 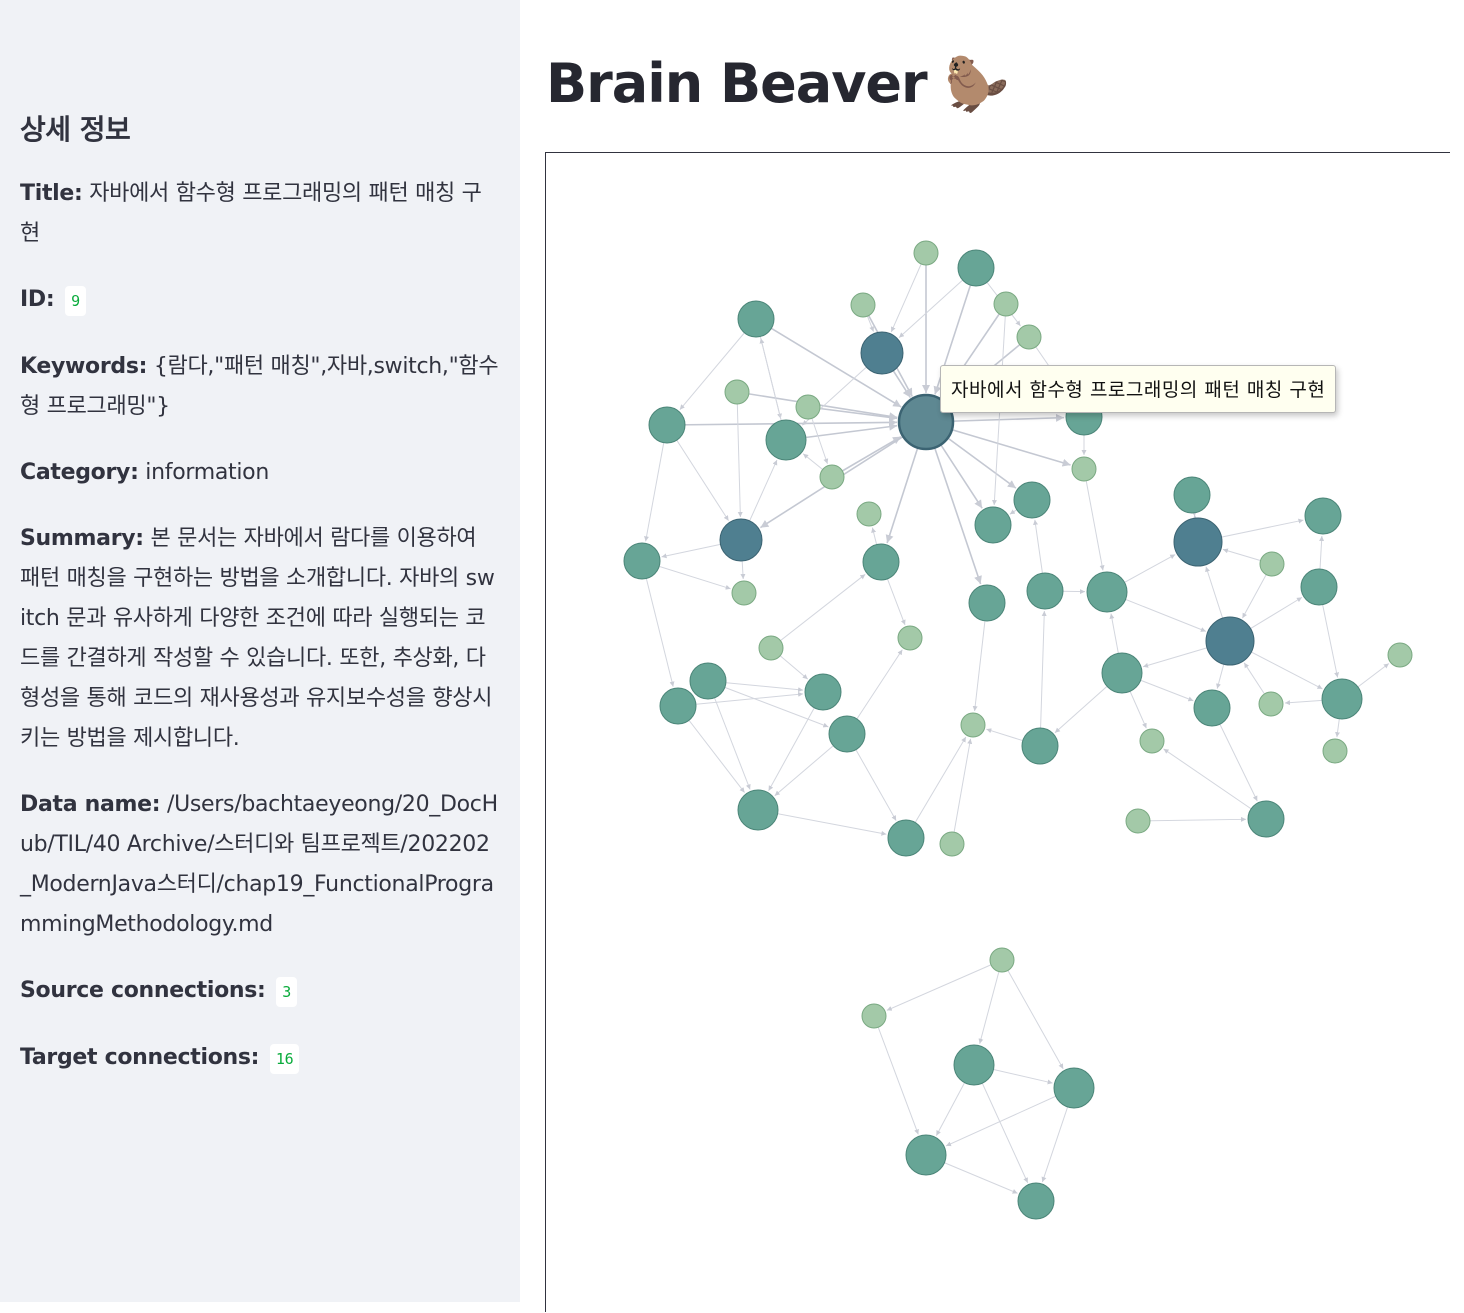 I want to click on category-field: Category: information, so click(x=260, y=473).